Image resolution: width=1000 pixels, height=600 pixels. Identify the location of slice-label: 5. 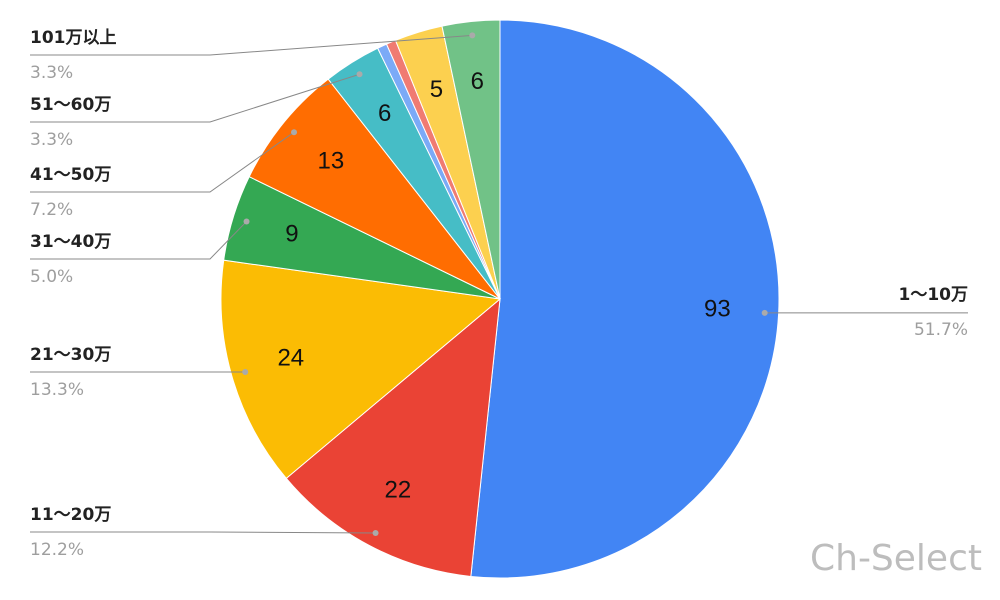
(436, 89).